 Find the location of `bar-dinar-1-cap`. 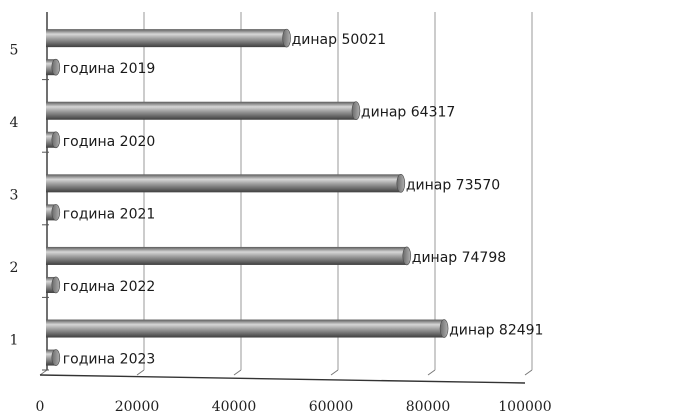

bar-dinar-1-cap is located at coordinates (444, 328).